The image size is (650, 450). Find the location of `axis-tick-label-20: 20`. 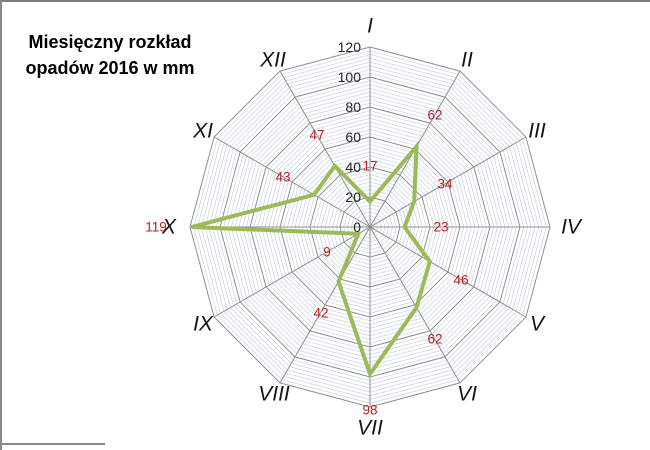

axis-tick-label-20: 20 is located at coordinates (353, 197).